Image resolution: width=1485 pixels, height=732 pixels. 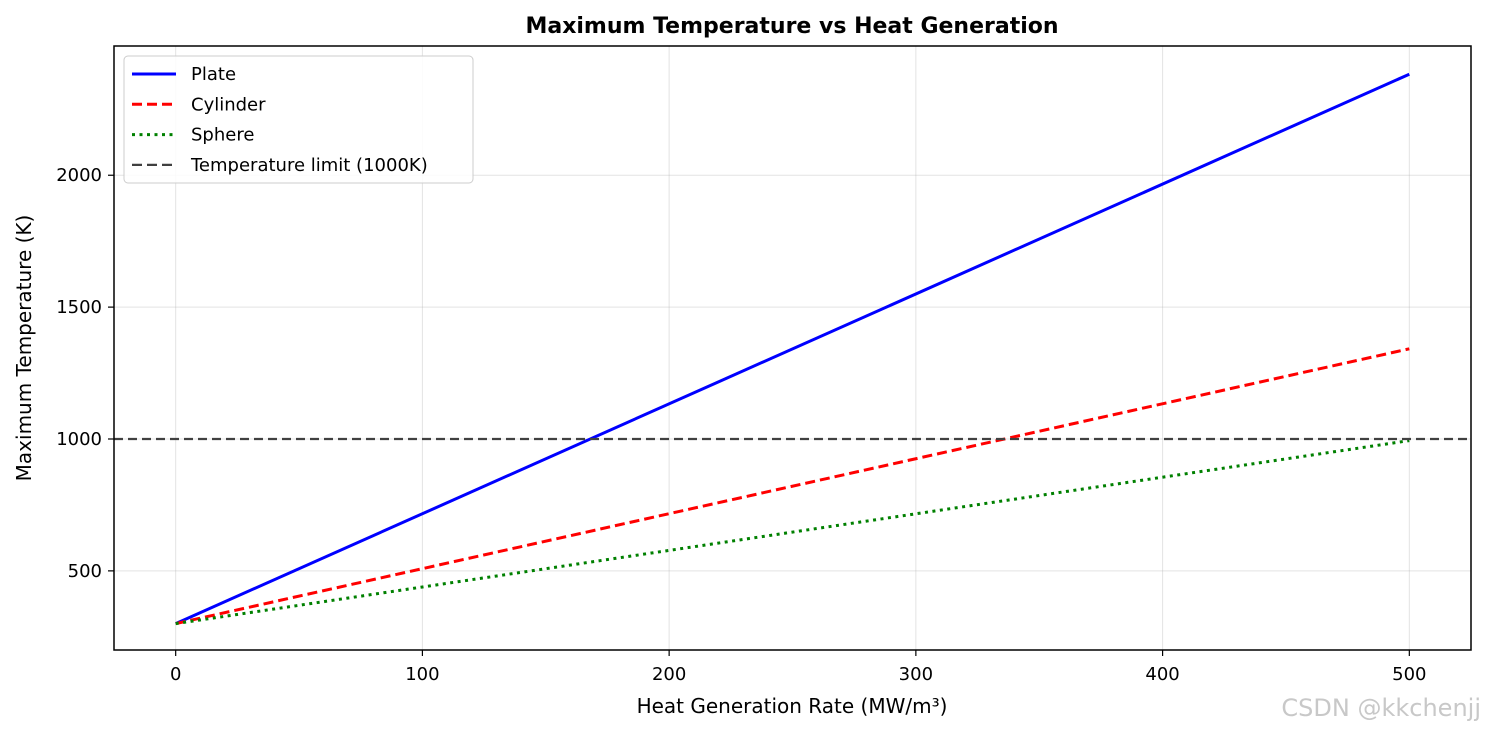 What do you see at coordinates (213, 74) in the screenshot?
I see `legend-label: Plate` at bounding box center [213, 74].